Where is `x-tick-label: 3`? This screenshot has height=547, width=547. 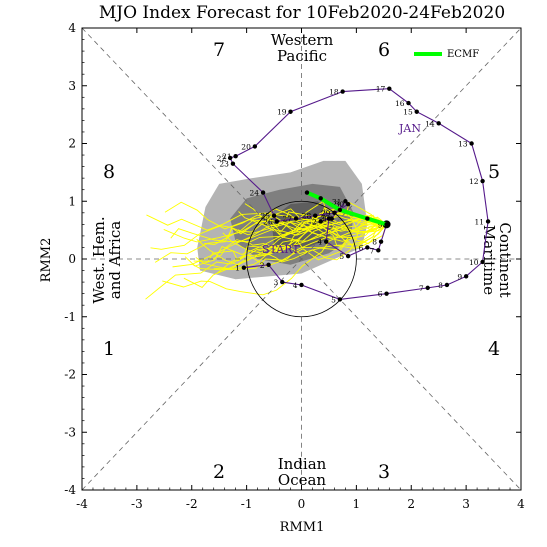 x-tick-label: 3 is located at coordinates (466, 504).